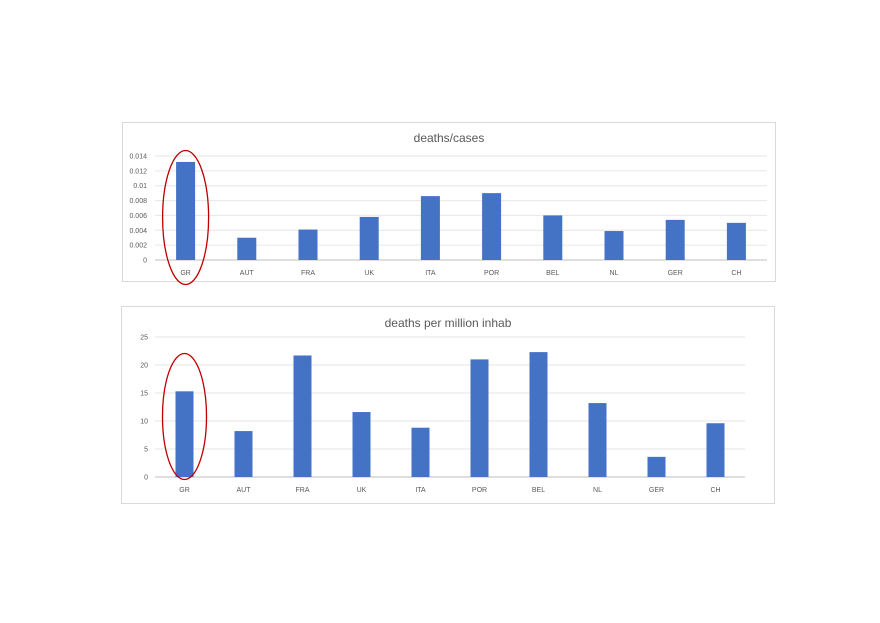 Image resolution: width=880 pixels, height=623 pixels. What do you see at coordinates (146, 450) in the screenshot?
I see `y-tick-label: 5` at bounding box center [146, 450].